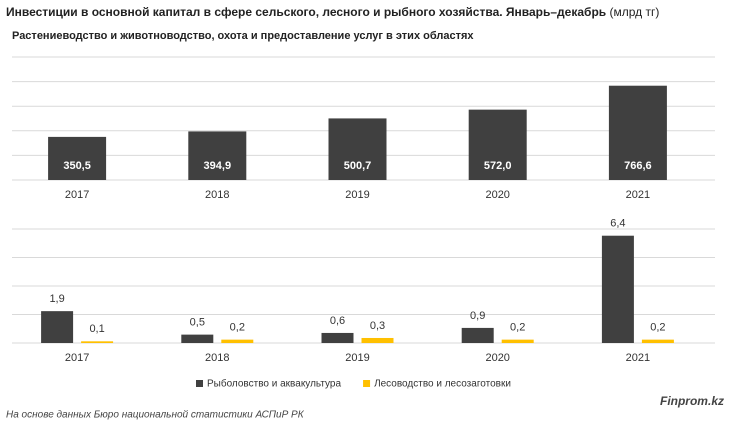 The height and width of the screenshot is (427, 731). I want to click on value-label: 500,7, so click(358, 166).